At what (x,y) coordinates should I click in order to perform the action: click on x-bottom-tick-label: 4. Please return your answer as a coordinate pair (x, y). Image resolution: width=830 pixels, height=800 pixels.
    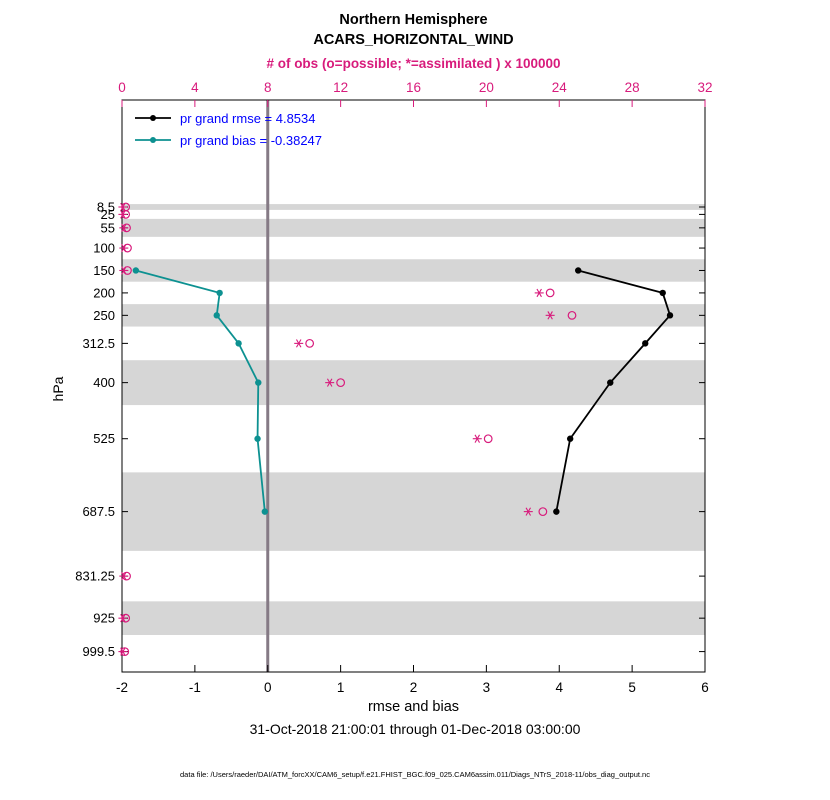
    Looking at the image, I should click on (559, 687).